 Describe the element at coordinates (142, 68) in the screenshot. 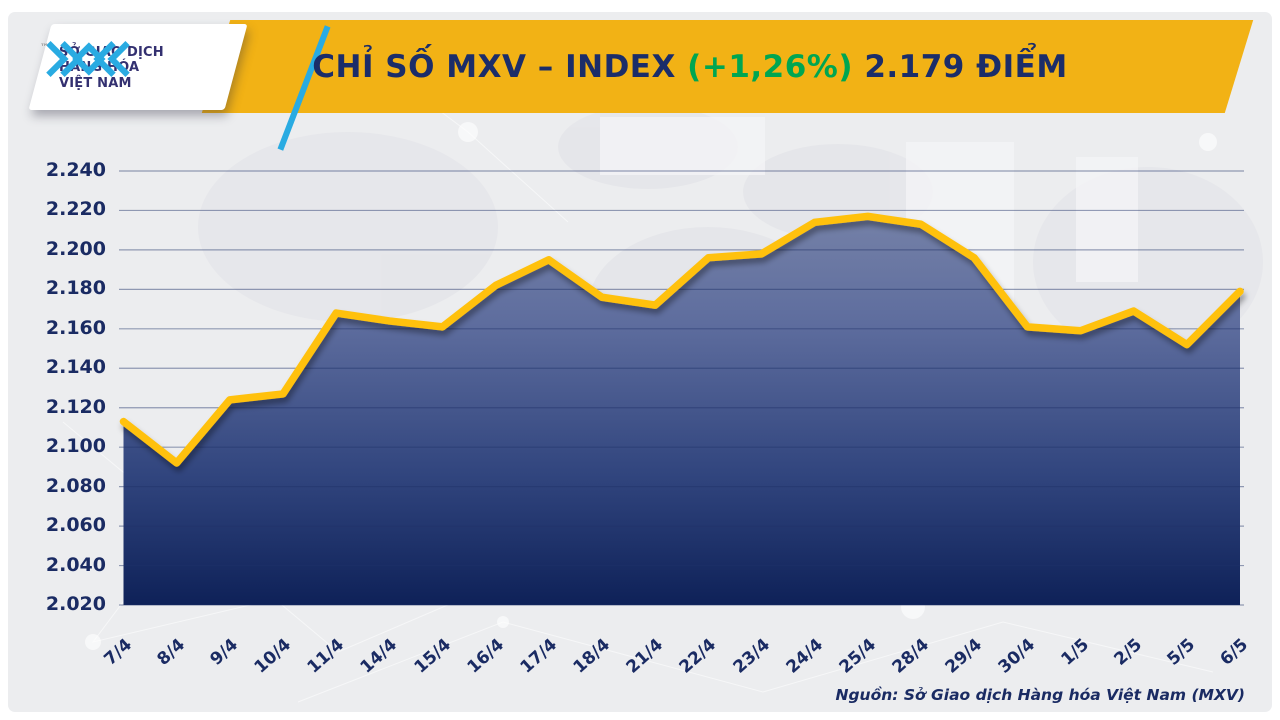

I see `logo: ™ SỞ GIAO DỊCH HÀNG HÓA VIỆT NAM` at that location.